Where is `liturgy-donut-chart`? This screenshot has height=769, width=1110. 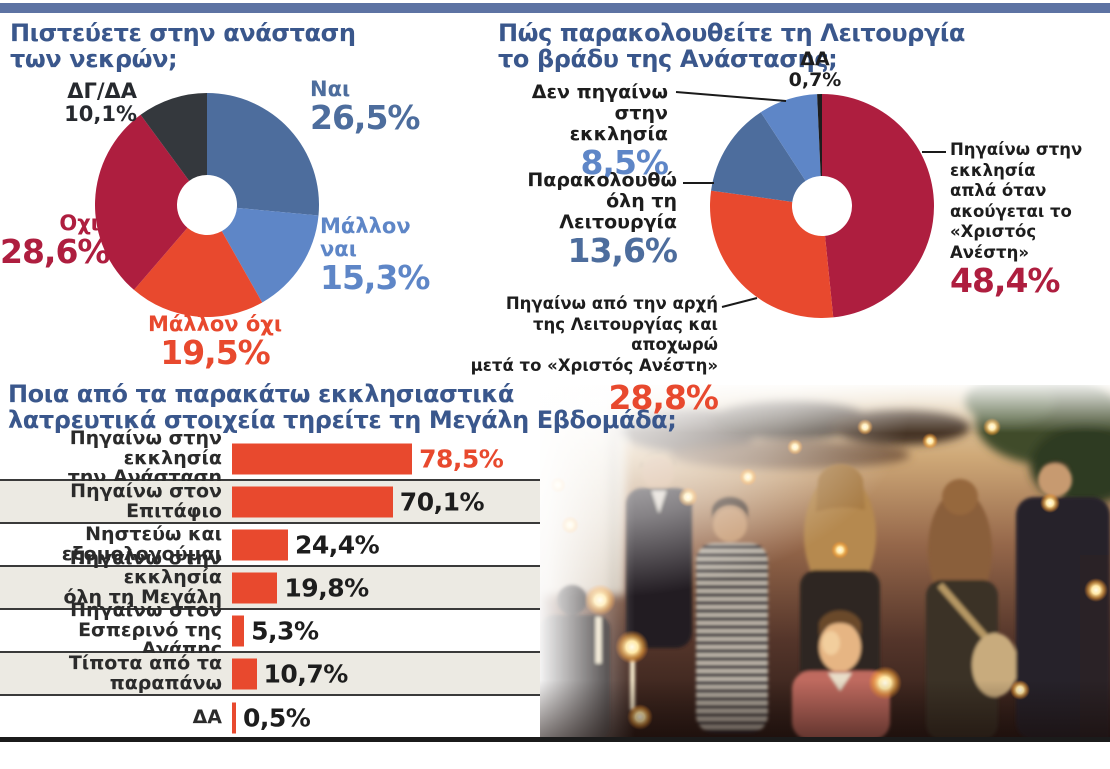 liturgy-donut-chart is located at coordinates (822, 206).